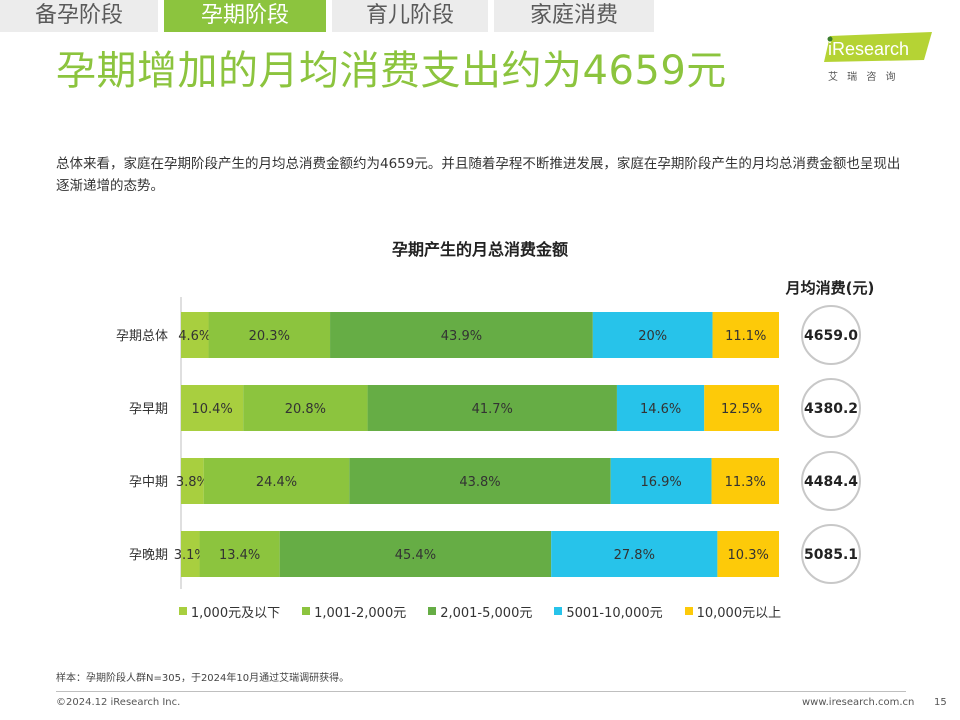 The height and width of the screenshot is (720, 960). I want to click on legend-item: 10,000元以上, so click(733, 611).